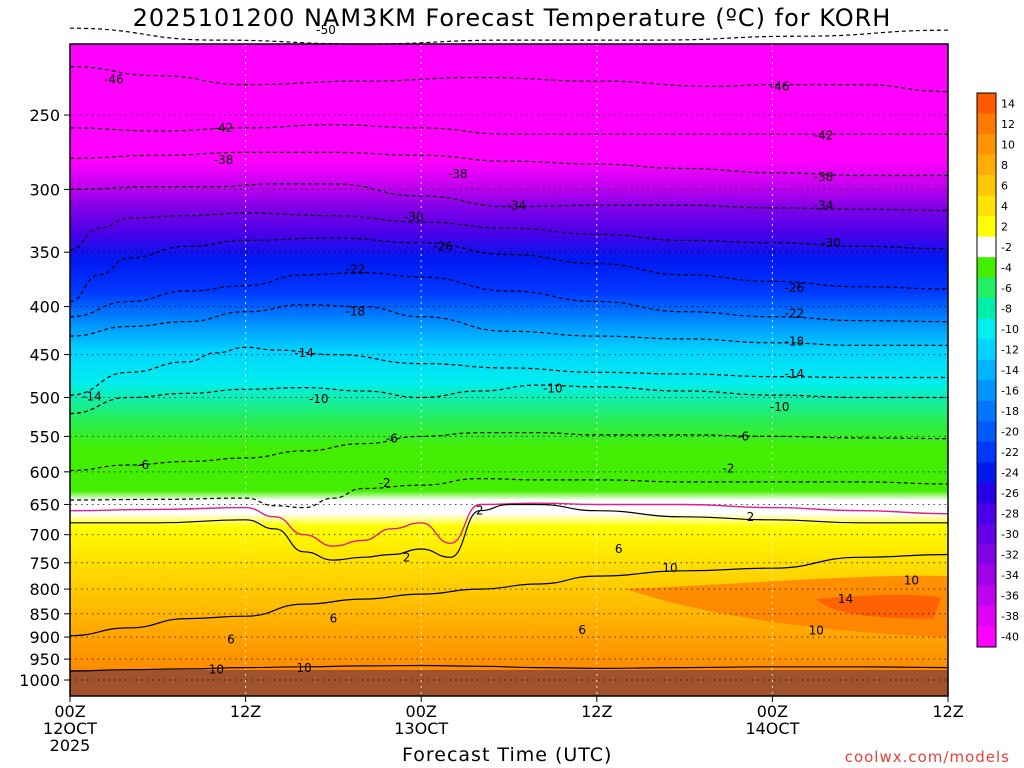 This screenshot has width=1024, height=768. What do you see at coordinates (44, 637) in the screenshot?
I see `y-tick-label: 900` at bounding box center [44, 637].